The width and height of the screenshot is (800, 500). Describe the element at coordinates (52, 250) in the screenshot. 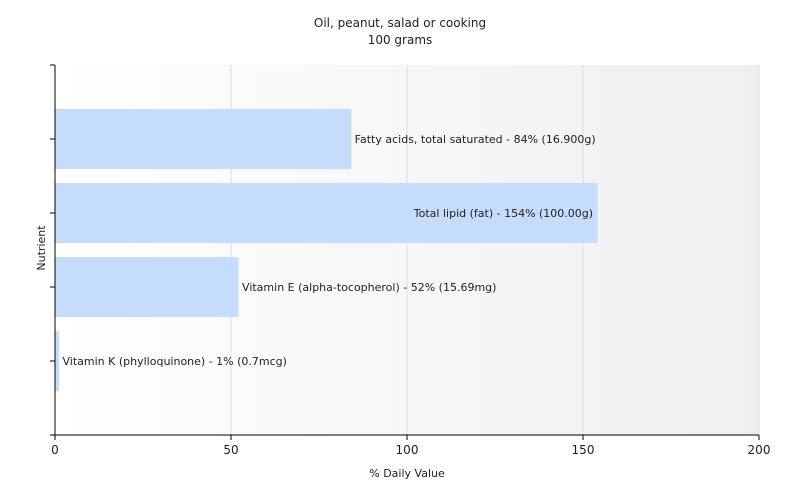

I see `y-ticks` at that location.